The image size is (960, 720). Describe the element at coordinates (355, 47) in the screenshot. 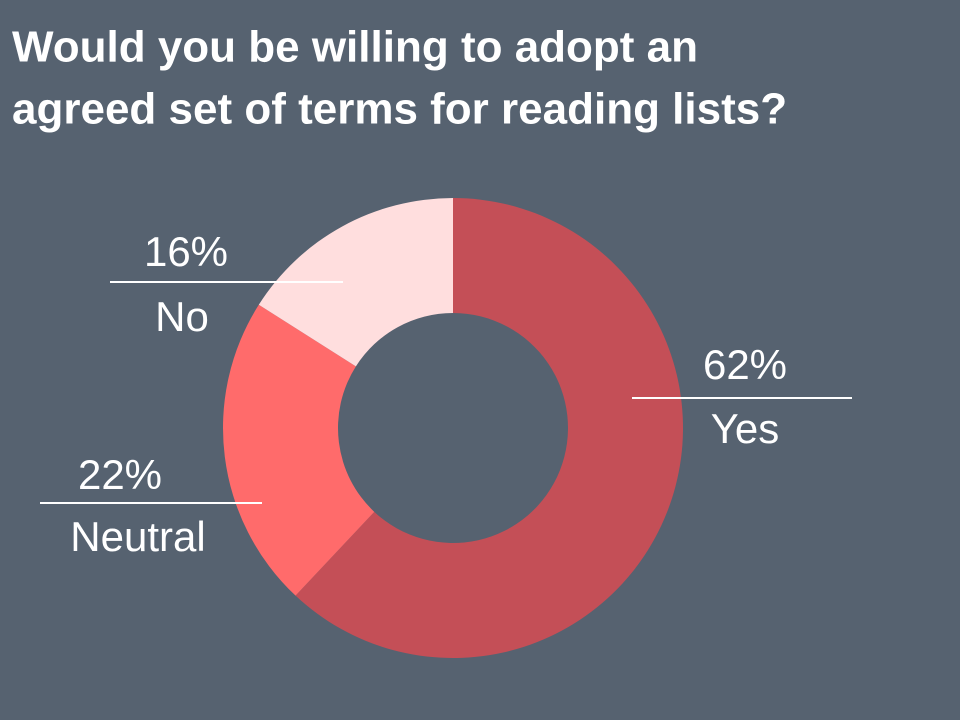

I see `chart-title: Would you be willing to adopt an` at that location.